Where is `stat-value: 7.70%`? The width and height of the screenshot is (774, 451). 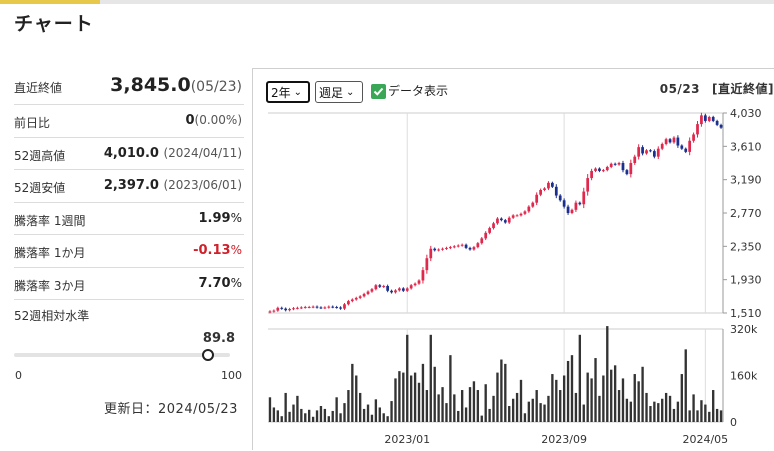 stat-value: 7.70% is located at coordinates (220, 283).